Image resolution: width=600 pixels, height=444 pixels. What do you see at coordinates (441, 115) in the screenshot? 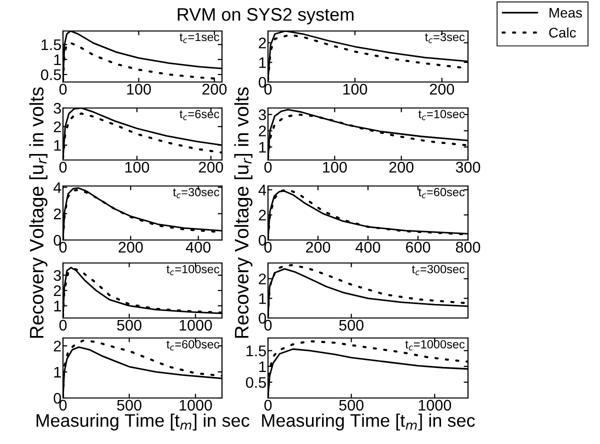
I see `annotation: t$_{c}$=10sec` at bounding box center [441, 115].